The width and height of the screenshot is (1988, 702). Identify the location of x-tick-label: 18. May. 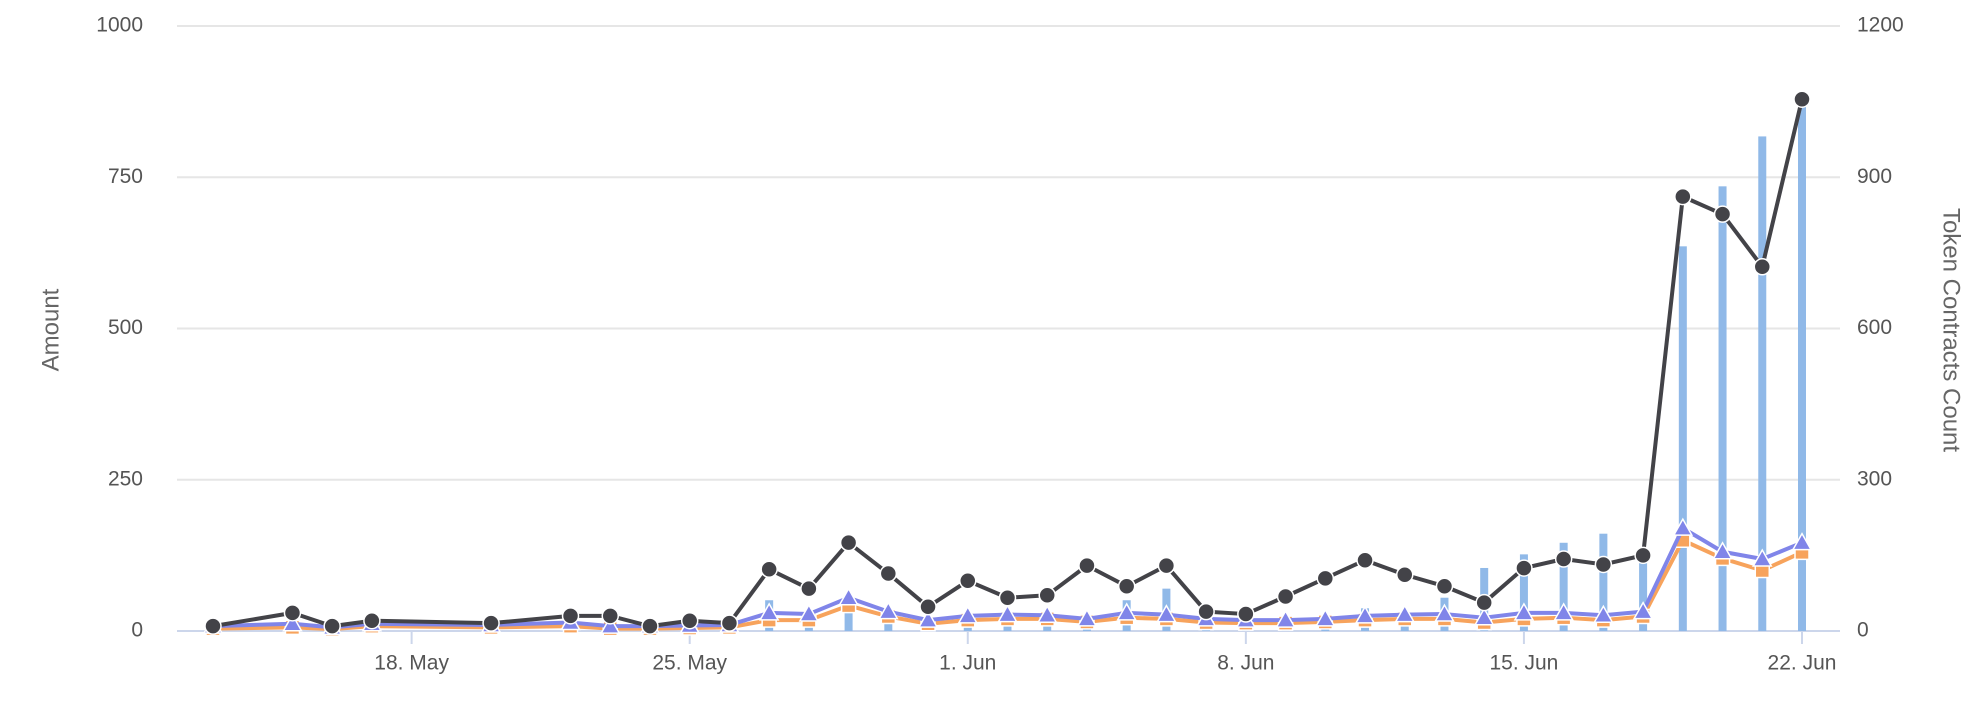
(411, 663).